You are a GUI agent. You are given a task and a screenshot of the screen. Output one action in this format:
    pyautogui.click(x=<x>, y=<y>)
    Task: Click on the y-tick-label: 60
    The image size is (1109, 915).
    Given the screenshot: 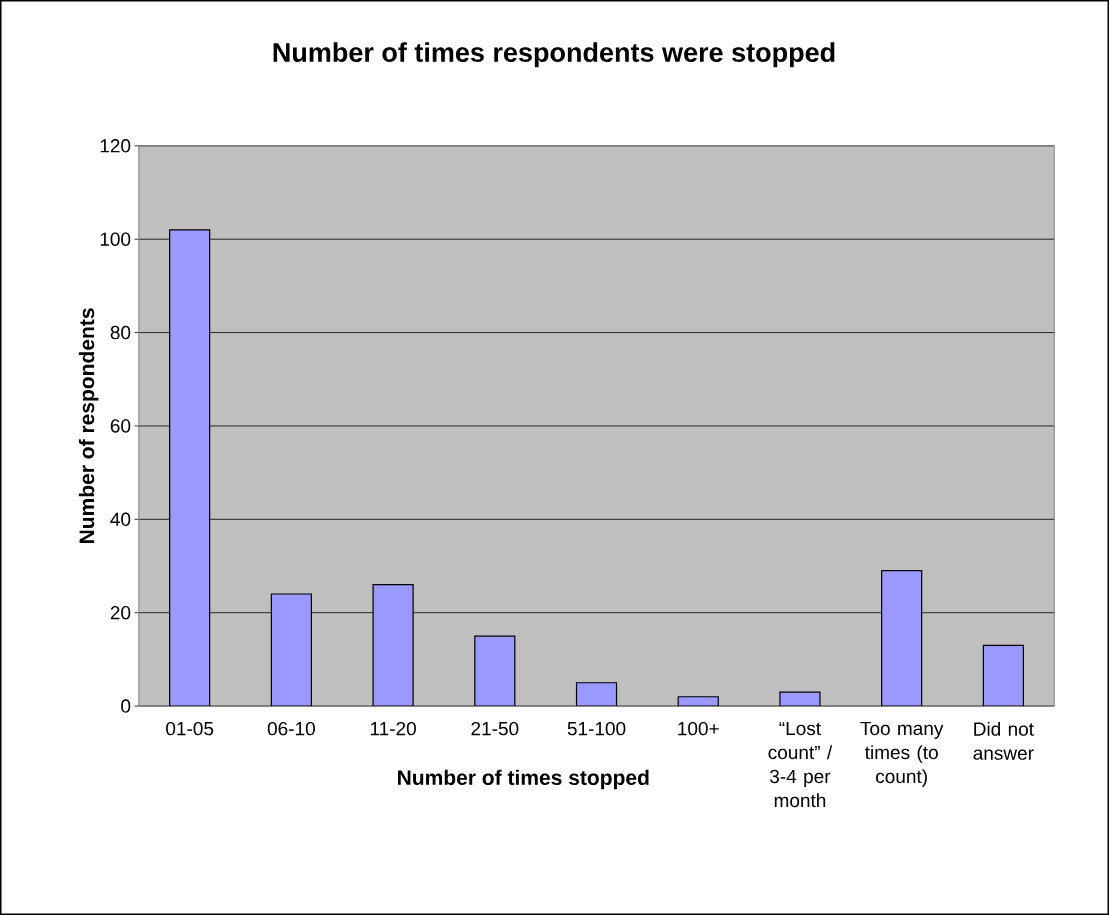 What is the action you would take?
    pyautogui.click(x=120, y=426)
    